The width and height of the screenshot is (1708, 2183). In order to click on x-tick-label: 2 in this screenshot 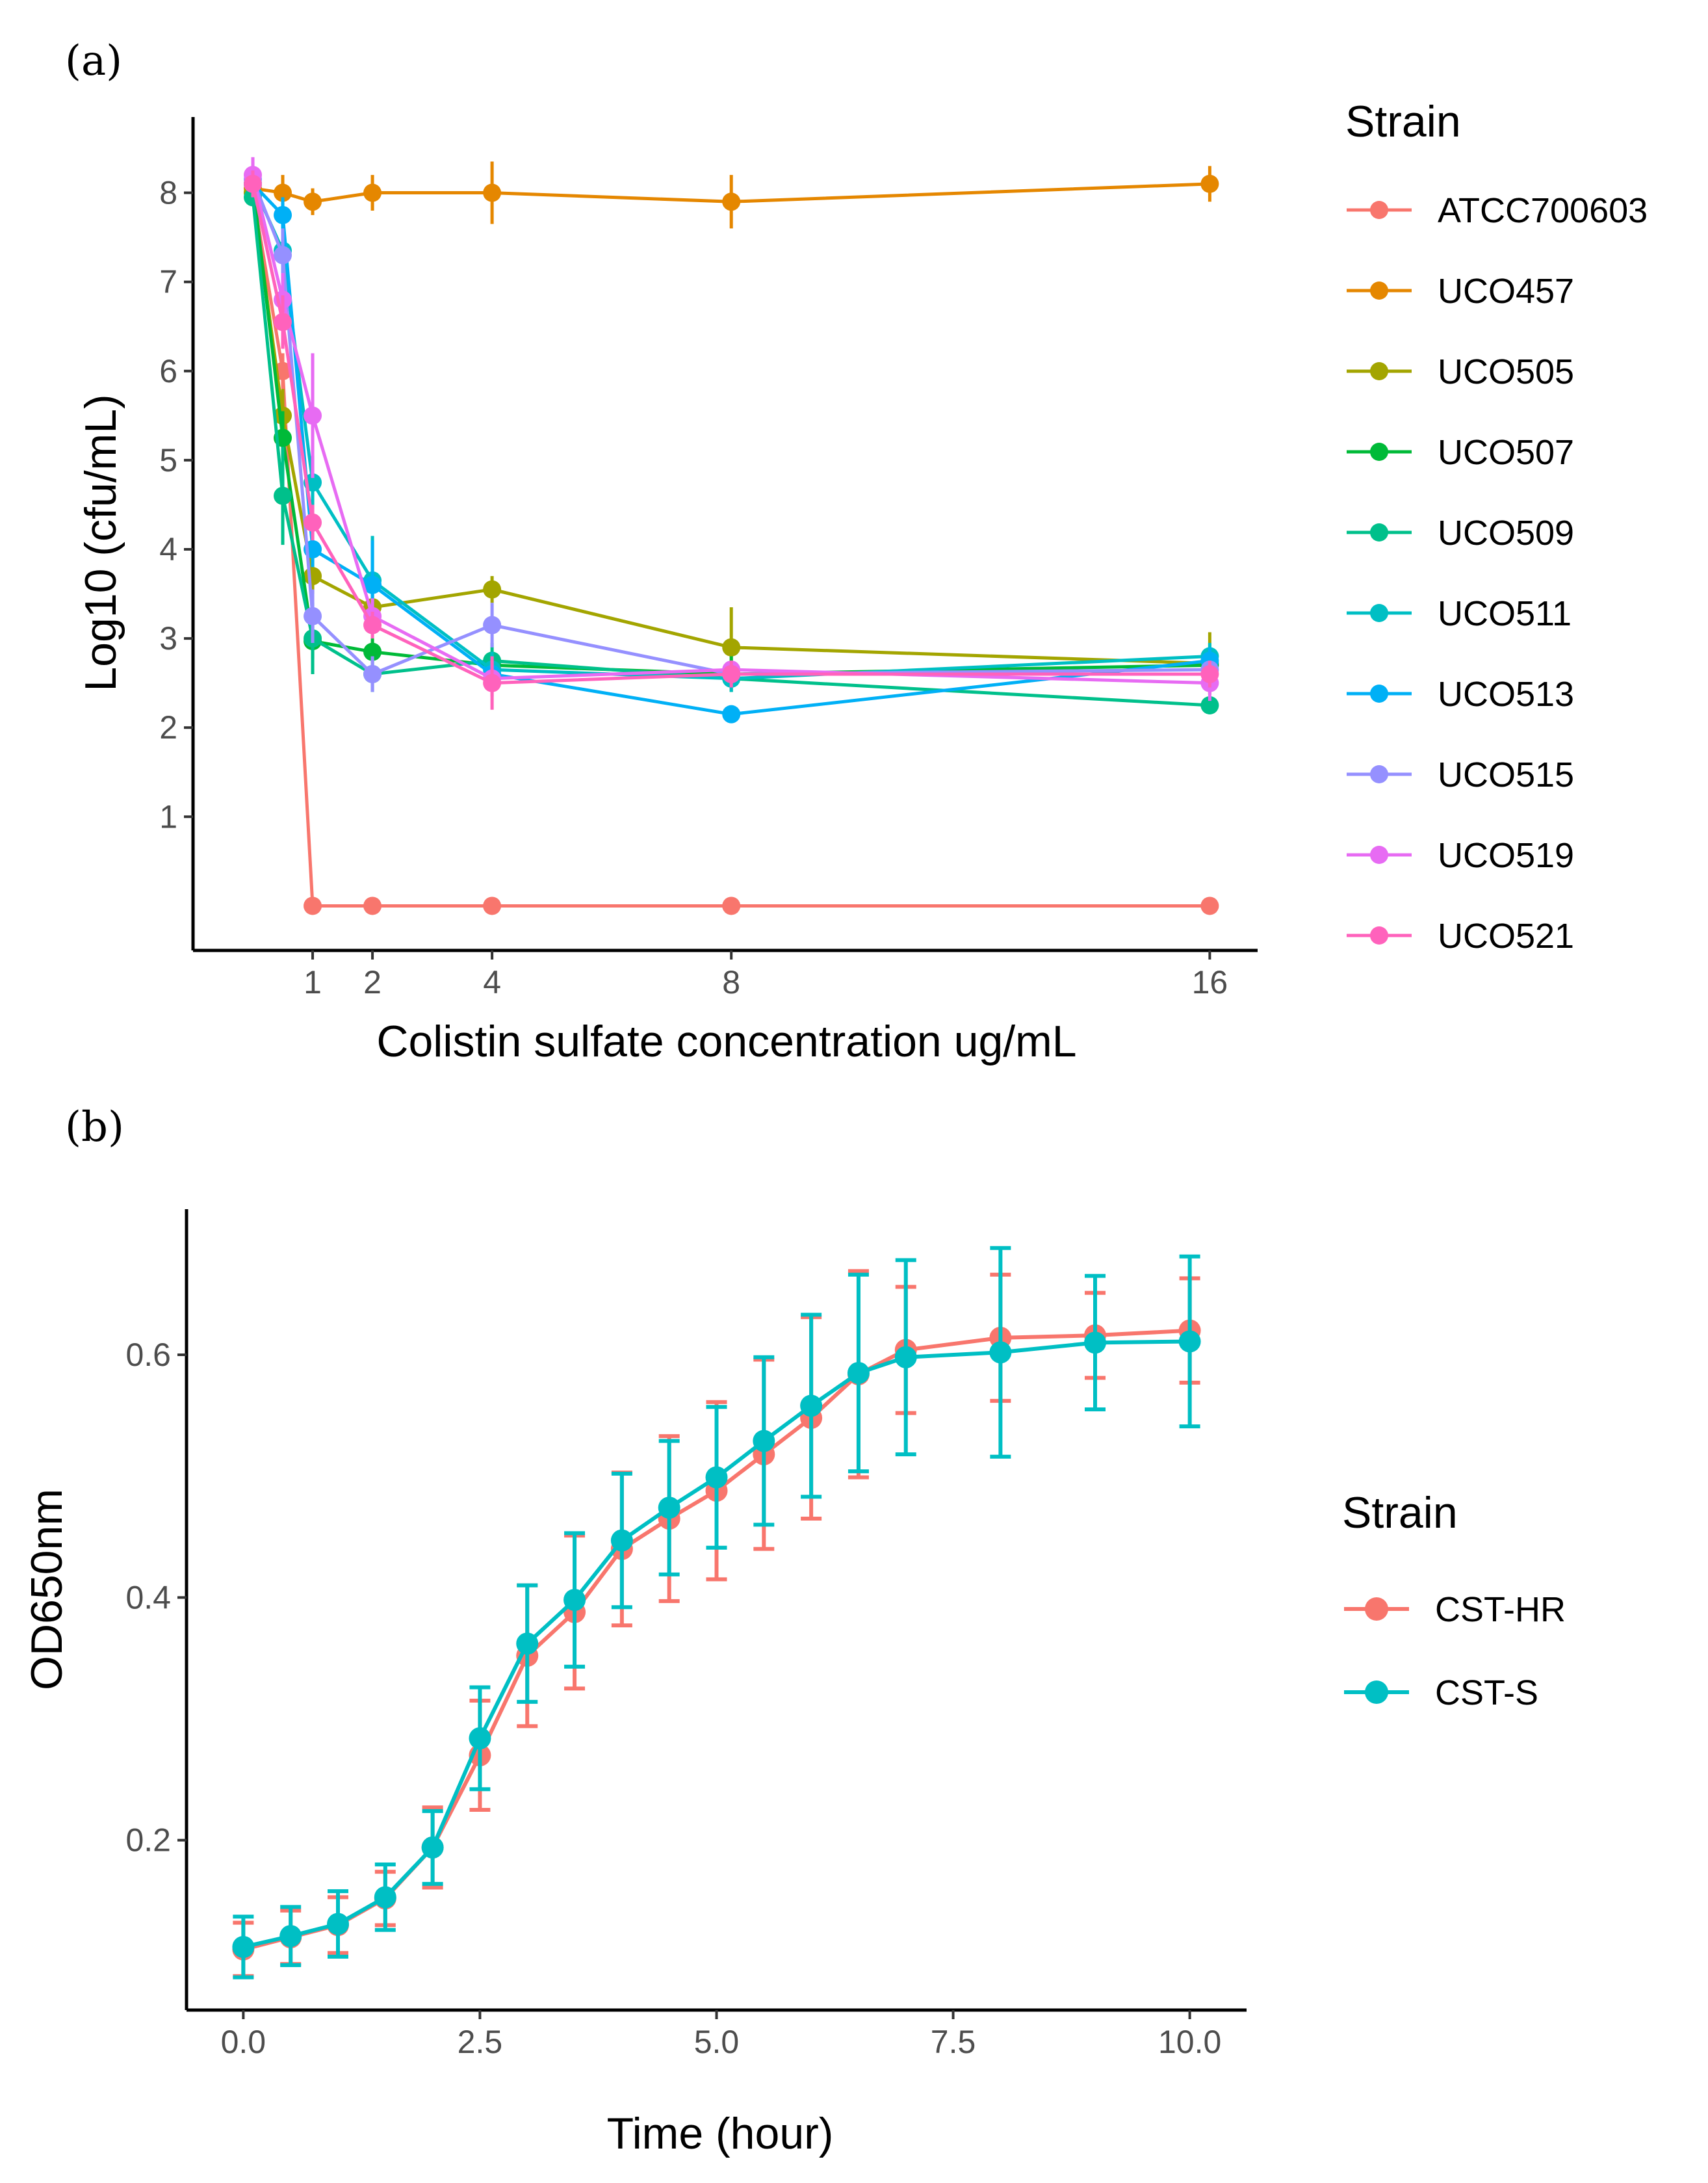, I will do `click(372, 982)`.